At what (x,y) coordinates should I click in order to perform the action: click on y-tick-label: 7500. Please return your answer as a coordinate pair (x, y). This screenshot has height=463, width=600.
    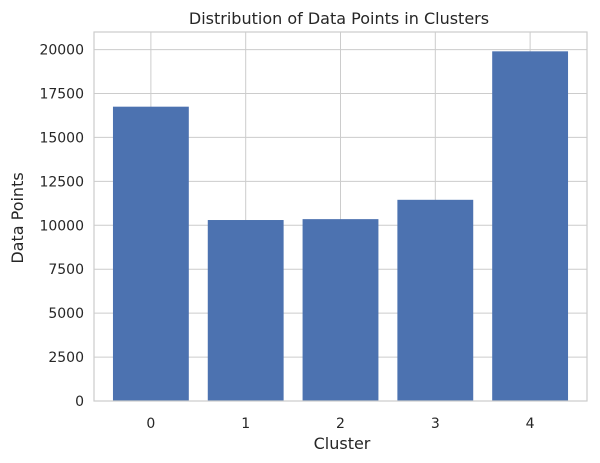
    Looking at the image, I should click on (66, 270).